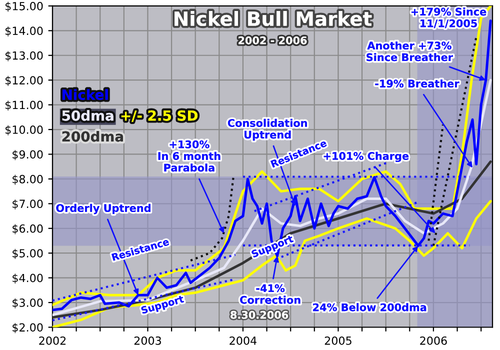 This screenshot has width=500, height=350. What do you see at coordinates (24, 7) in the screenshot?
I see `y-tick-label: $15.00` at bounding box center [24, 7].